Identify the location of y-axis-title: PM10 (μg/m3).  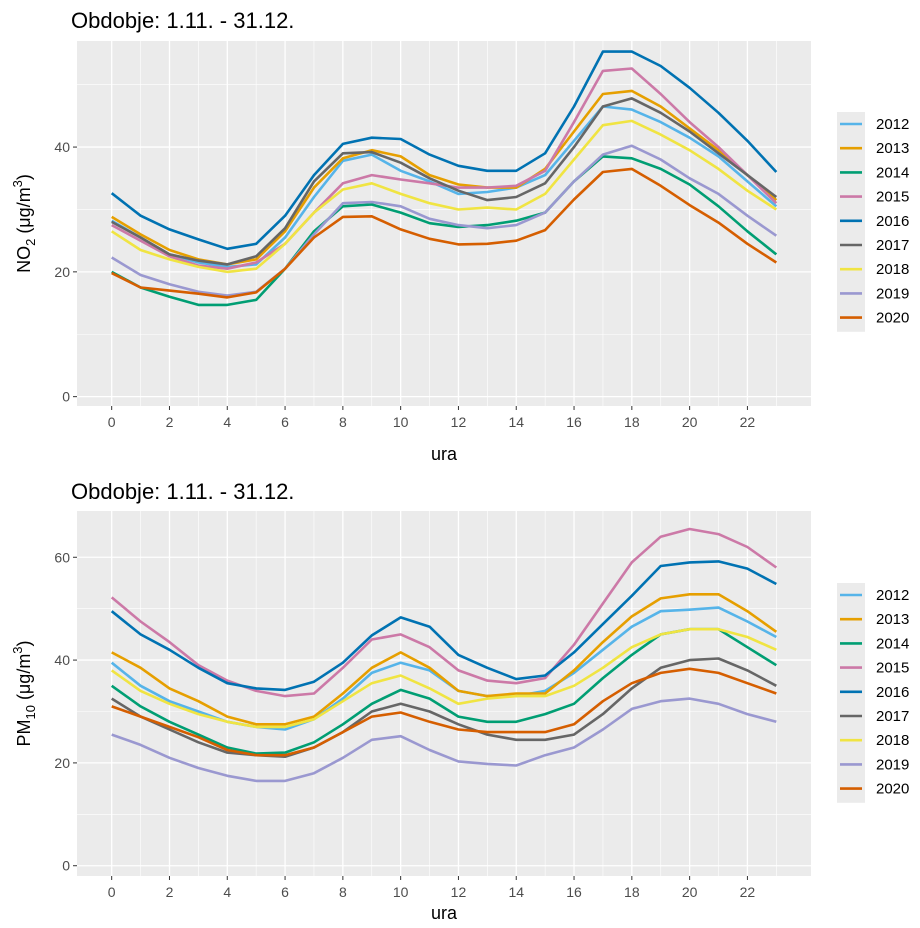
(24, 693).